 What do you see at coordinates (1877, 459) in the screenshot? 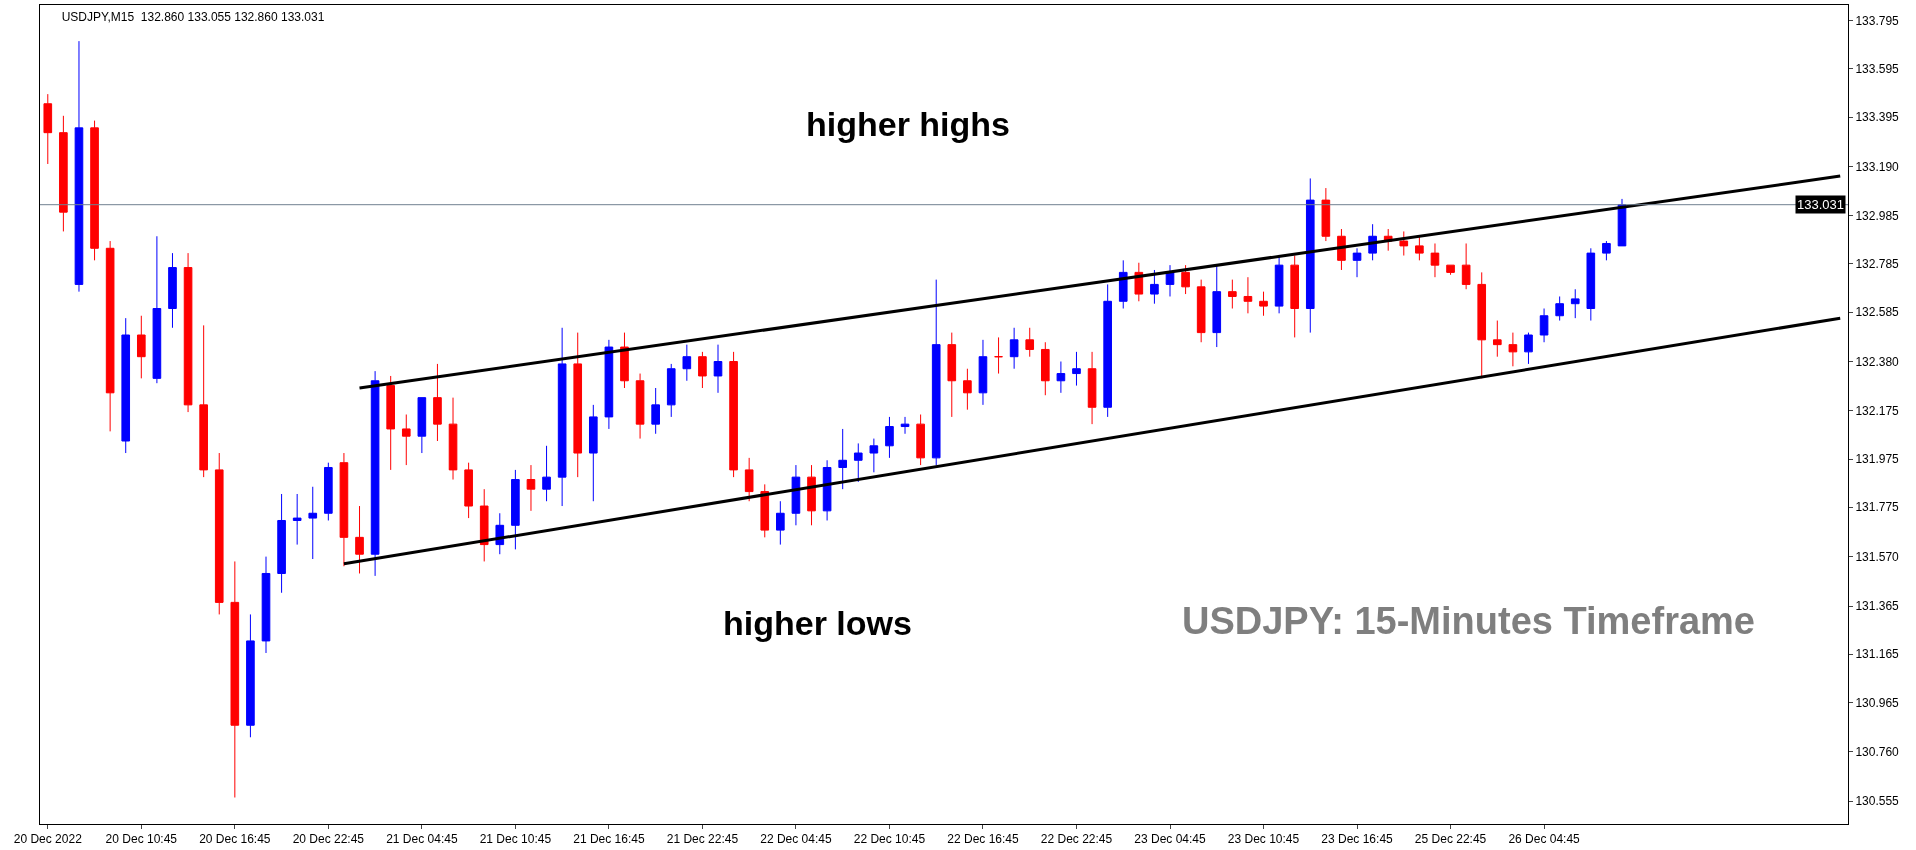
I see `y-tick-label: 131.975` at bounding box center [1877, 459].